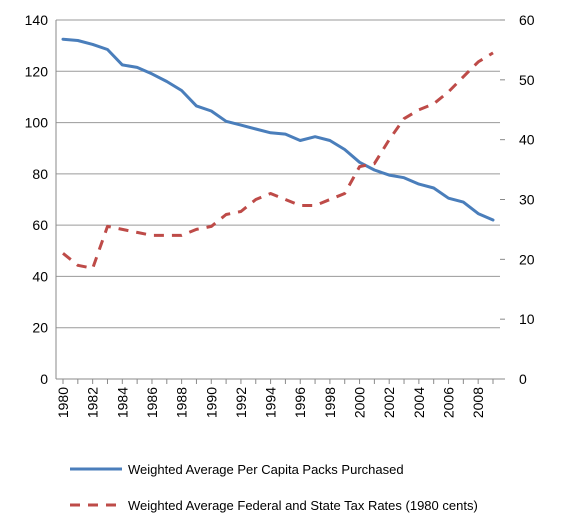  I want to click on x-tick-label: 1992, so click(241, 402).